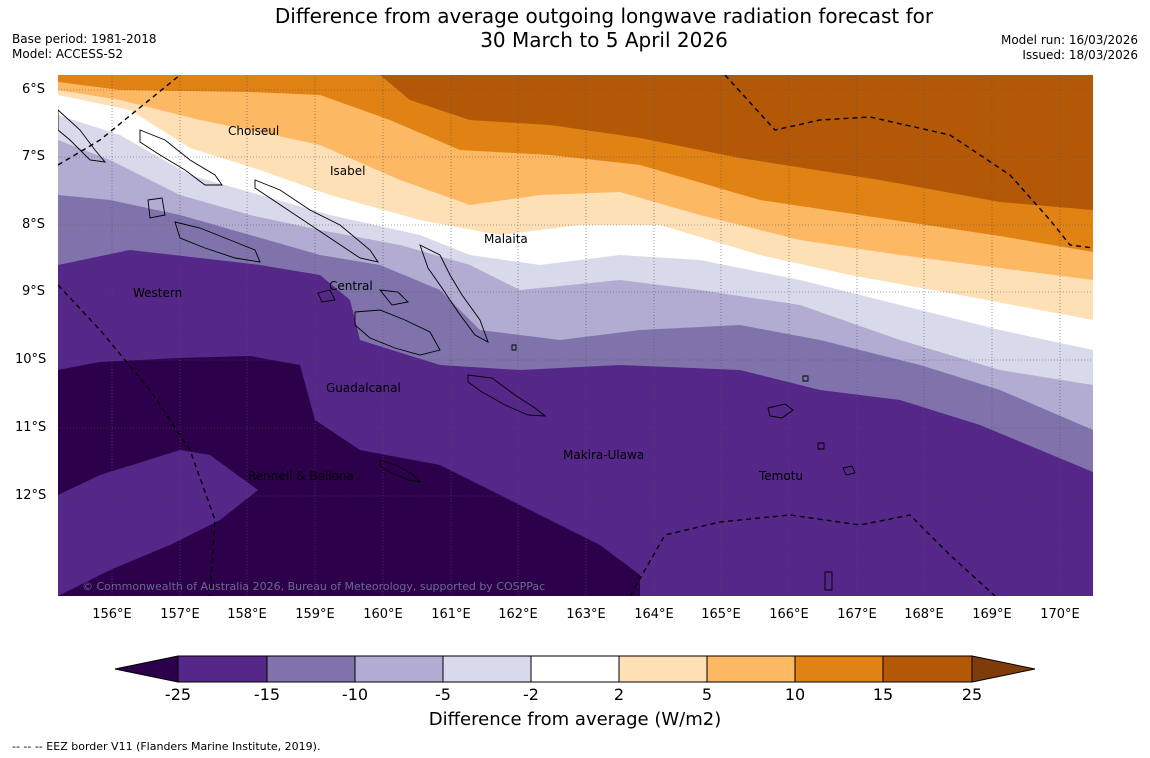 The height and width of the screenshot is (758, 1150). What do you see at coordinates (400, 471) in the screenshot?
I see `island-rennell` at bounding box center [400, 471].